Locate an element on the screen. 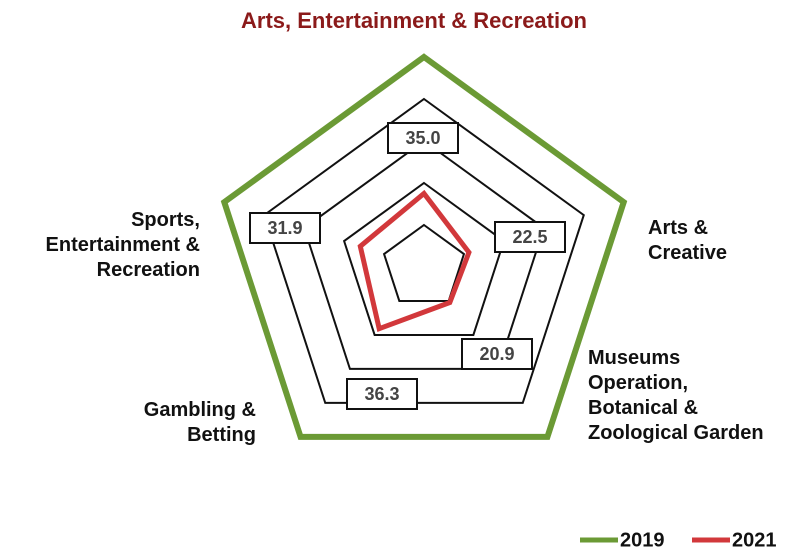  value-label: 36.3 is located at coordinates (381, 394).